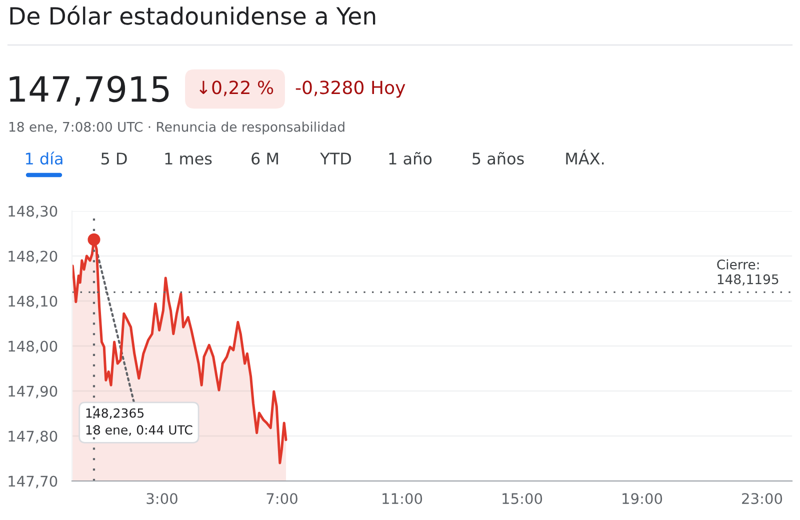  I want to click on y-tick-label: 147,70, so click(33, 482).